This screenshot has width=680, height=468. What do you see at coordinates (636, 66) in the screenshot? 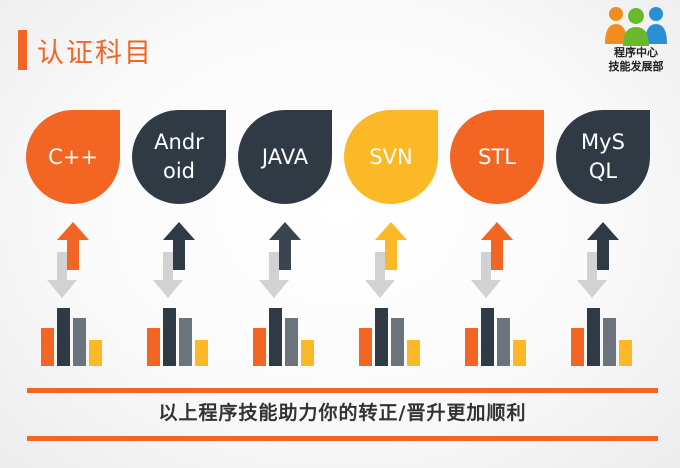
I see `logo-line-2: 技能发展部` at bounding box center [636, 66].